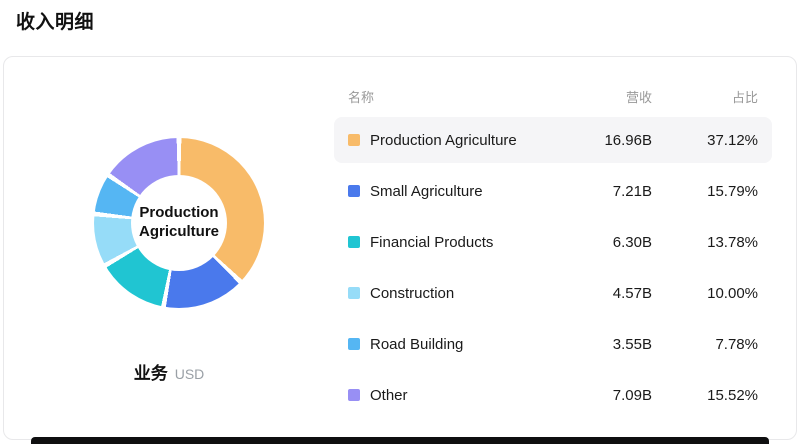 The width and height of the screenshot is (800, 444). I want to click on row-name-label: Small Agriculture, so click(426, 191).